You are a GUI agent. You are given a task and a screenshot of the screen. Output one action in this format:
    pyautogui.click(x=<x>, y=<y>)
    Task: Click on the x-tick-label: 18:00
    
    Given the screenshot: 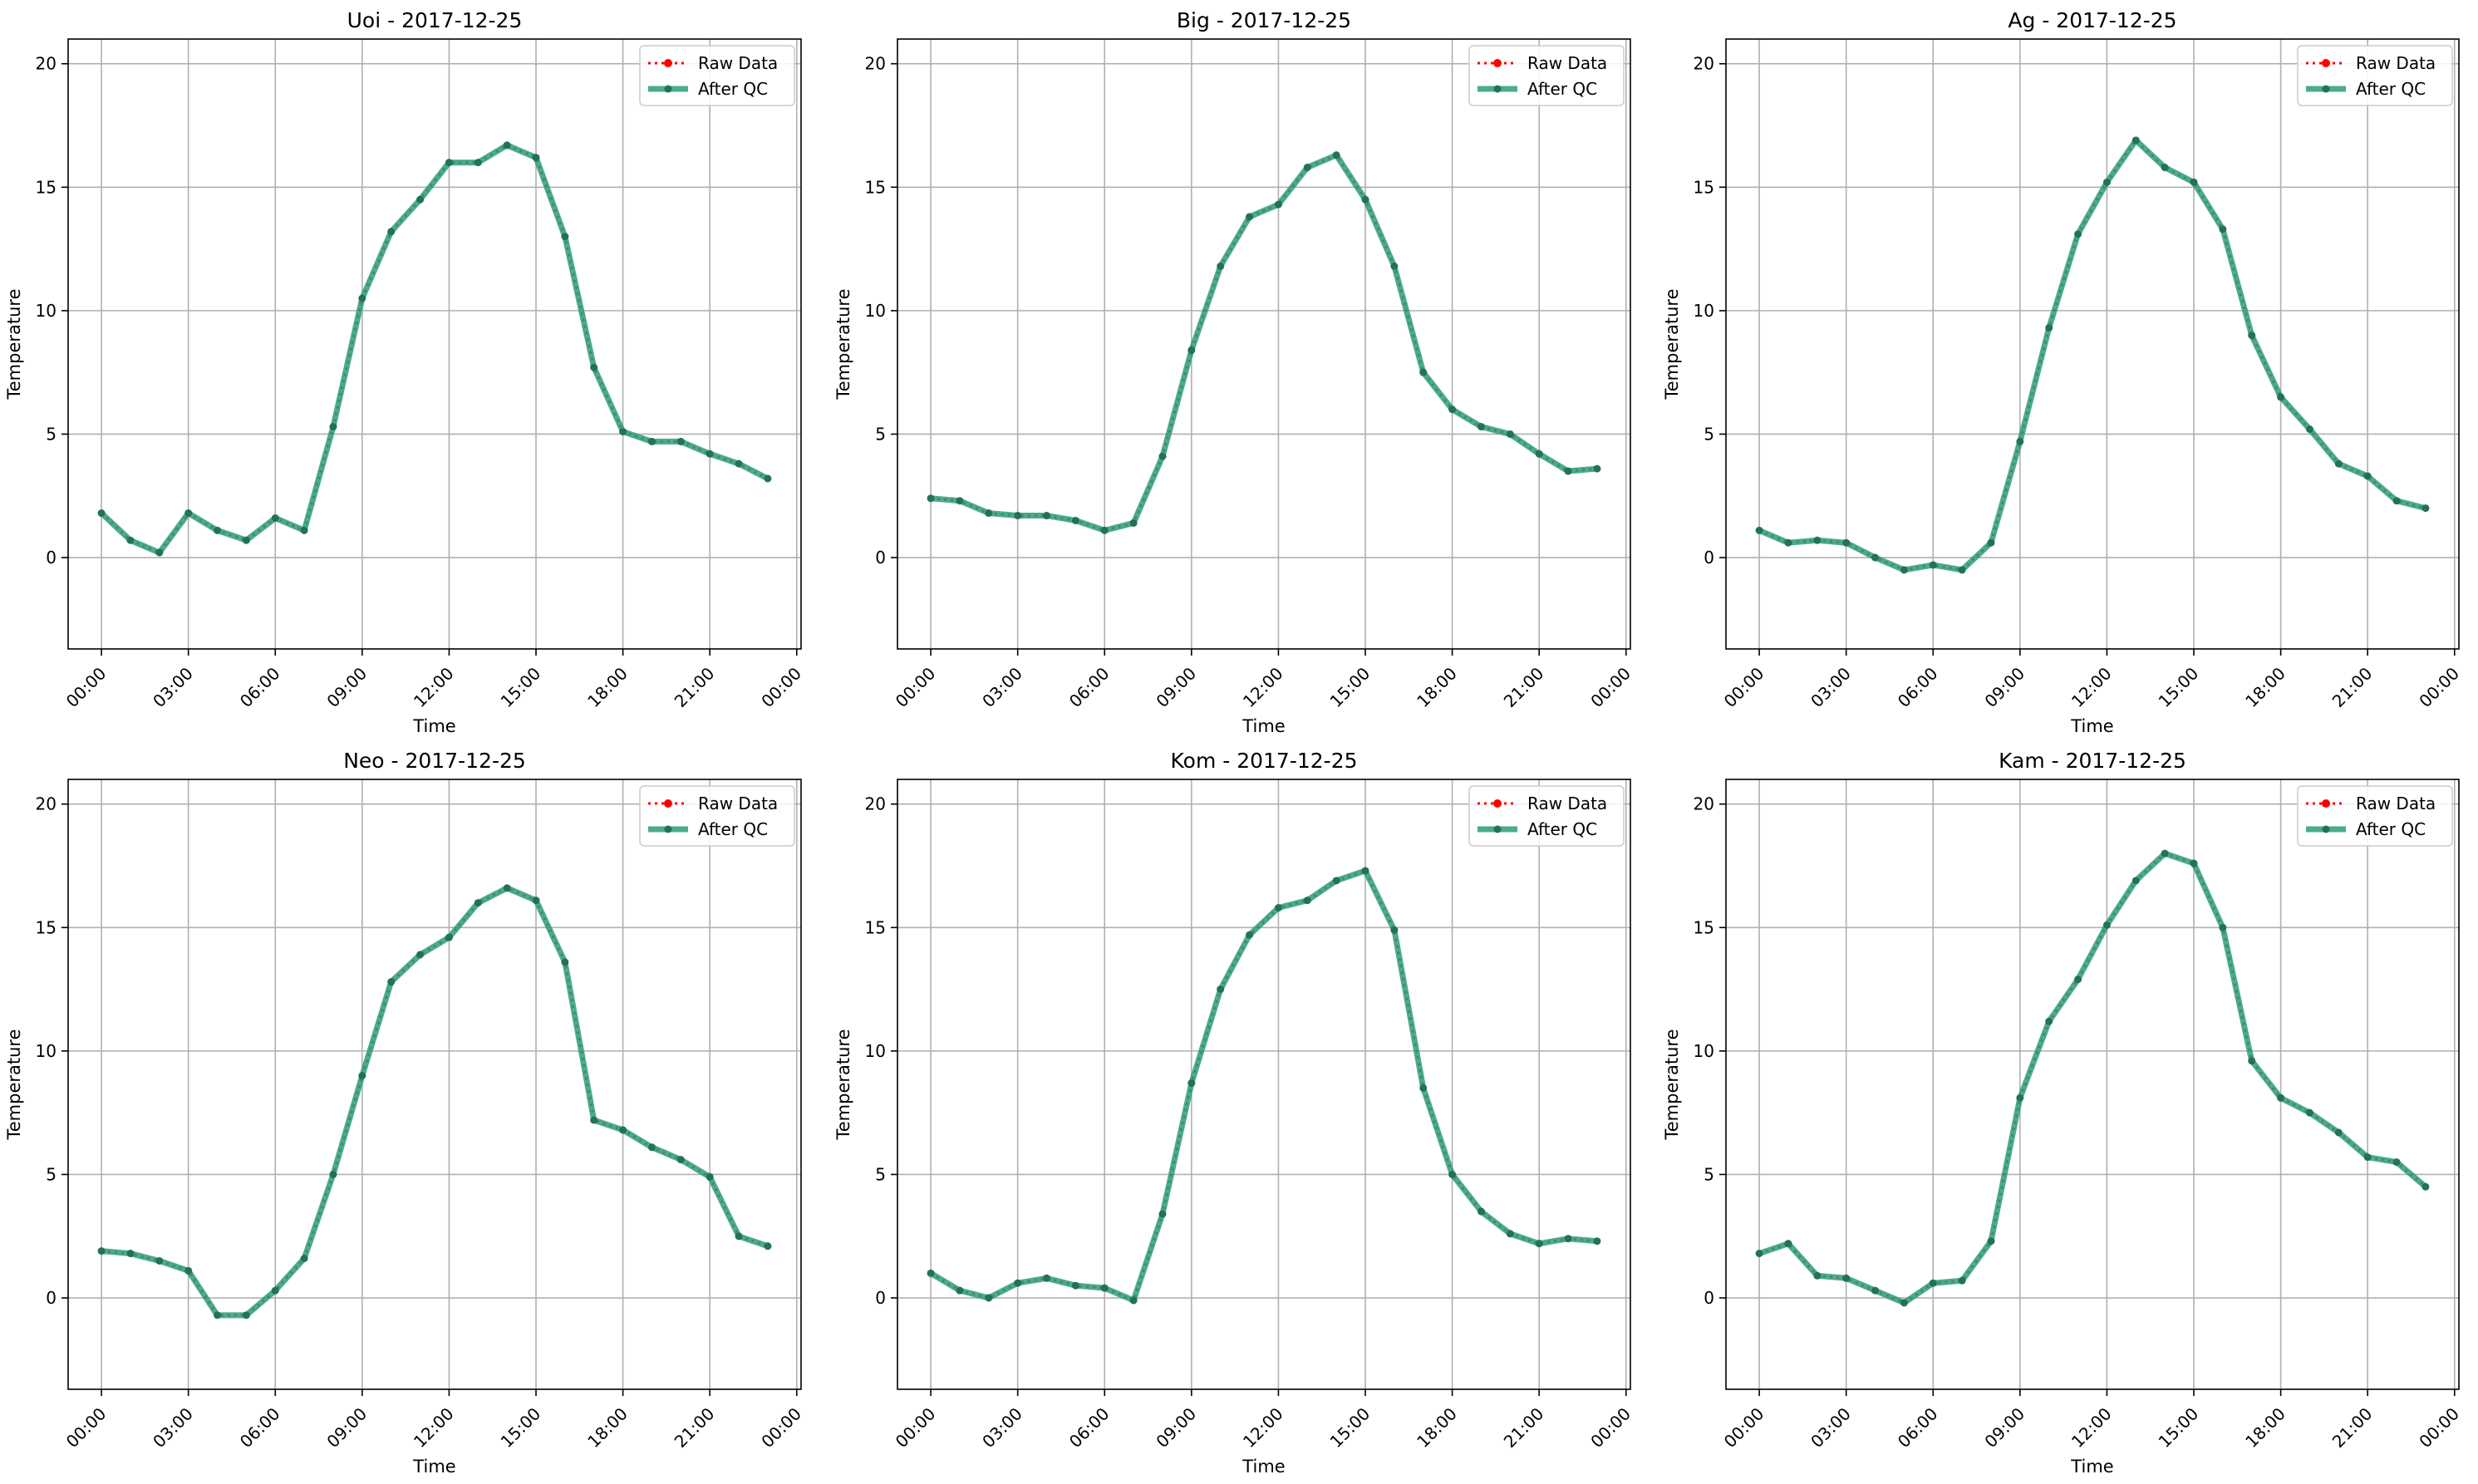 What is the action you would take?
    pyautogui.click(x=1437, y=1427)
    